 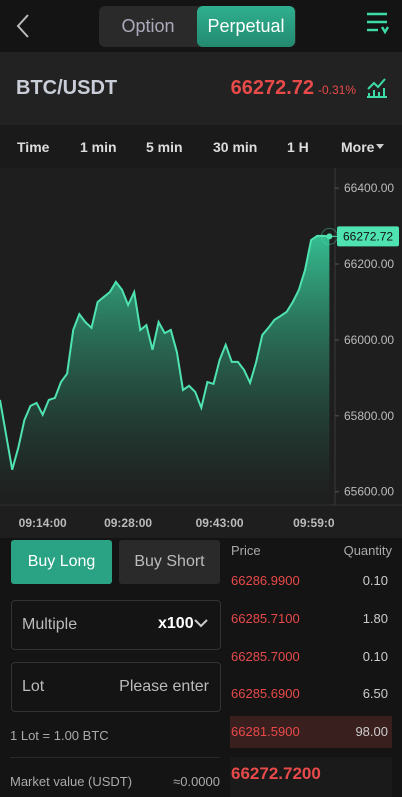 I want to click on buy-short-button: Buy Short, so click(x=169, y=562).